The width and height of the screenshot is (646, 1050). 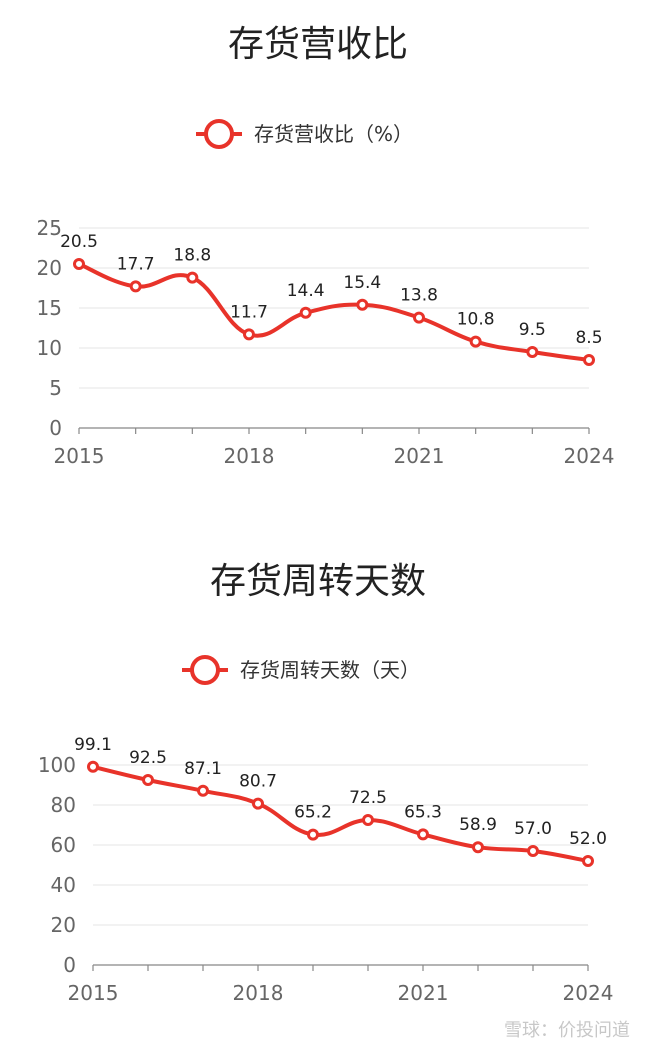 I want to click on y-tick-label: 5, so click(x=55, y=388).